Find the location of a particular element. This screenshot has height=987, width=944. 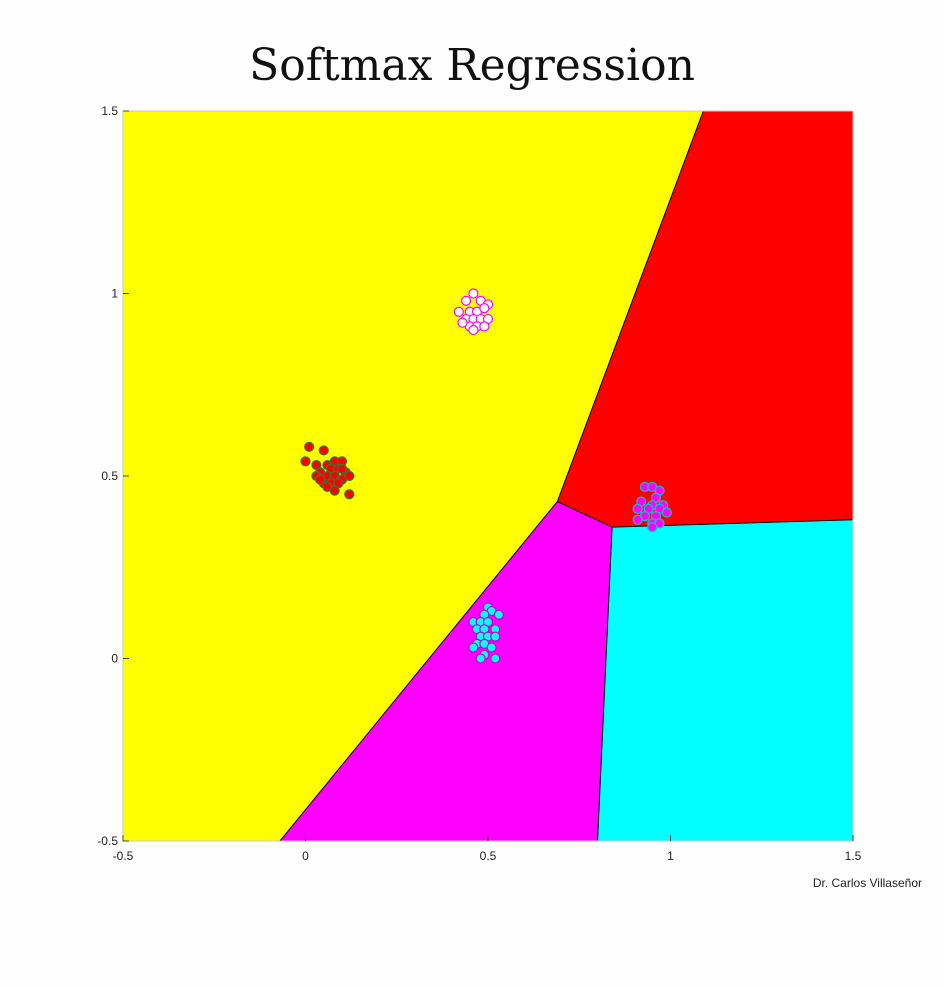

y-tick-label-4: 1.5 is located at coordinates (109, 111).